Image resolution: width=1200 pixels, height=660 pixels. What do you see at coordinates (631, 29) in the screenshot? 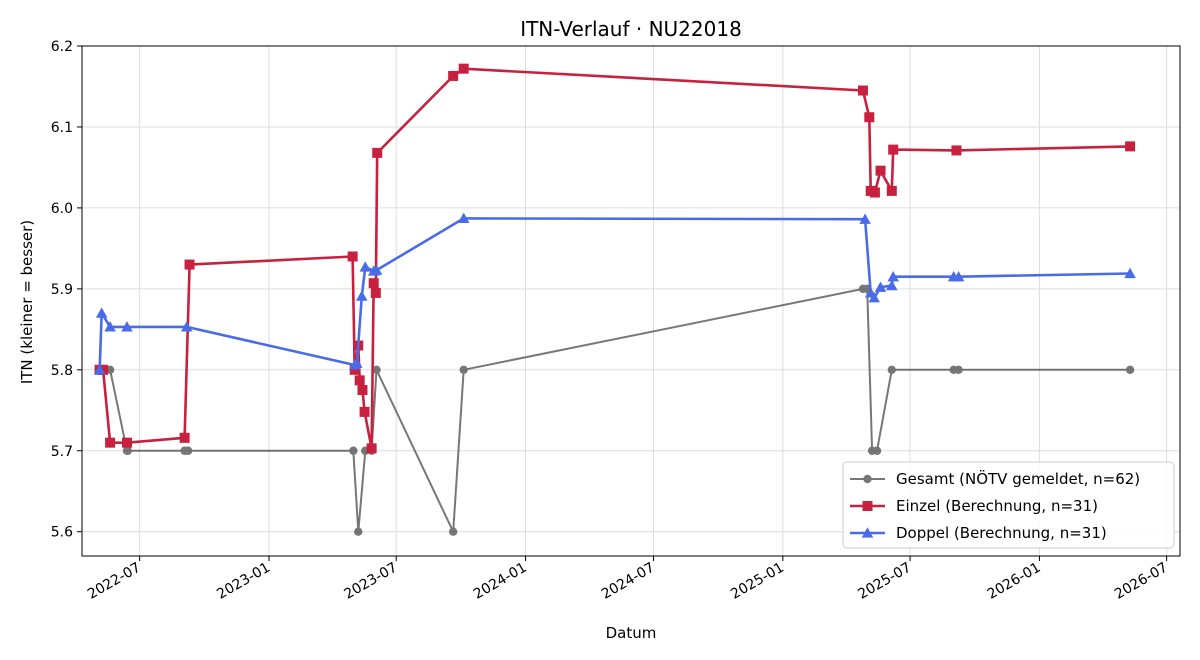
I see `chart-title: ITN-Verlauf · NU22018` at bounding box center [631, 29].